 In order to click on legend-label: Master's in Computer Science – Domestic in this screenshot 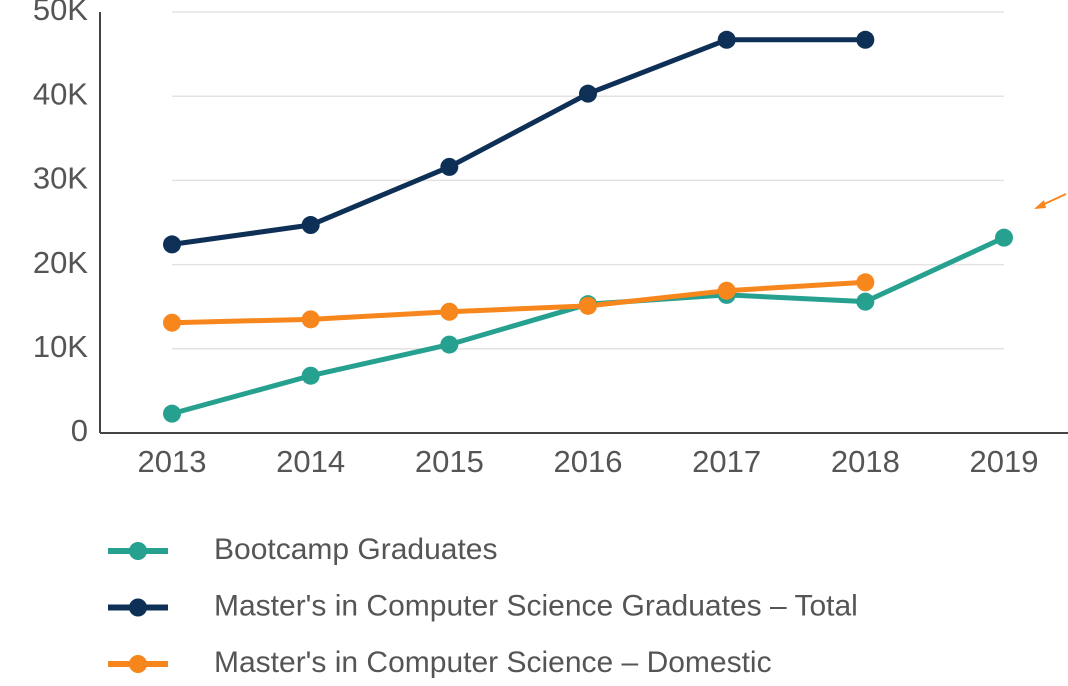, I will do `click(493, 662)`.